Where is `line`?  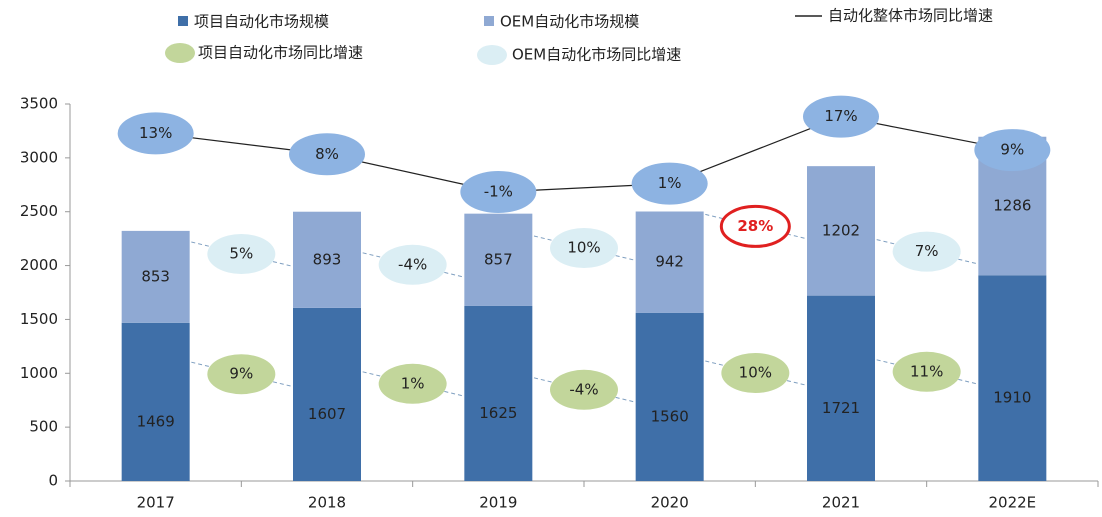 line is located at coordinates (584, 154).